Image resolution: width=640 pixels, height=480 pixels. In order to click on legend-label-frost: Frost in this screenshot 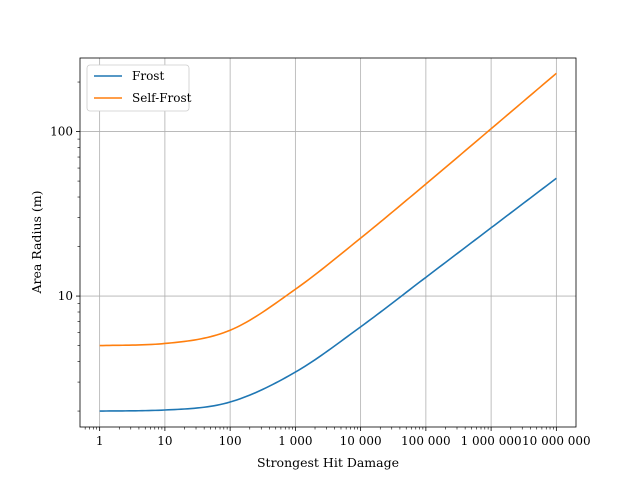, I will do `click(148, 76)`.